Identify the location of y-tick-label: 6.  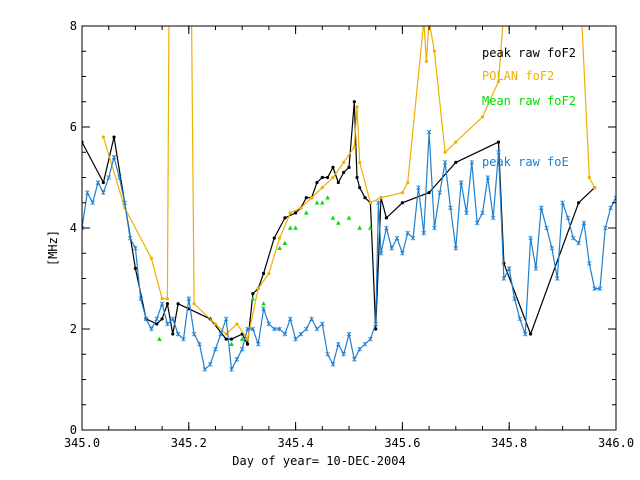
(73, 127).